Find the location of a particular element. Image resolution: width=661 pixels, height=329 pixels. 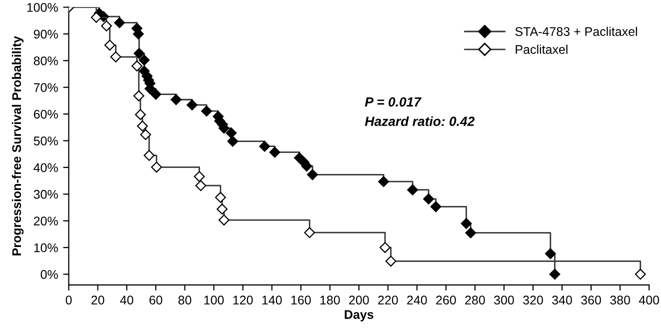

x-tick-label: 0 is located at coordinates (69, 300).